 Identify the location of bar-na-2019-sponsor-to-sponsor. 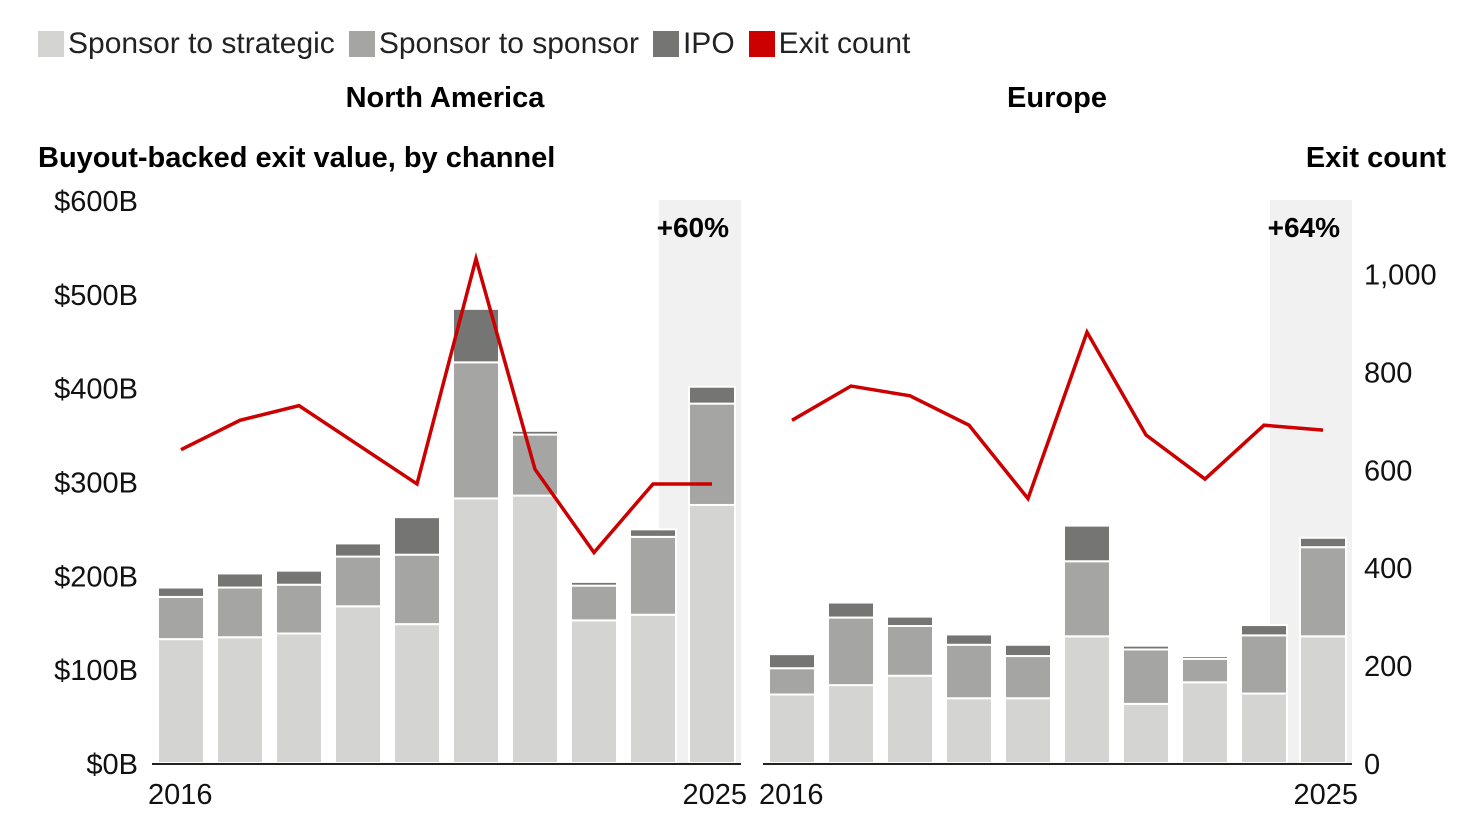
(358, 581).